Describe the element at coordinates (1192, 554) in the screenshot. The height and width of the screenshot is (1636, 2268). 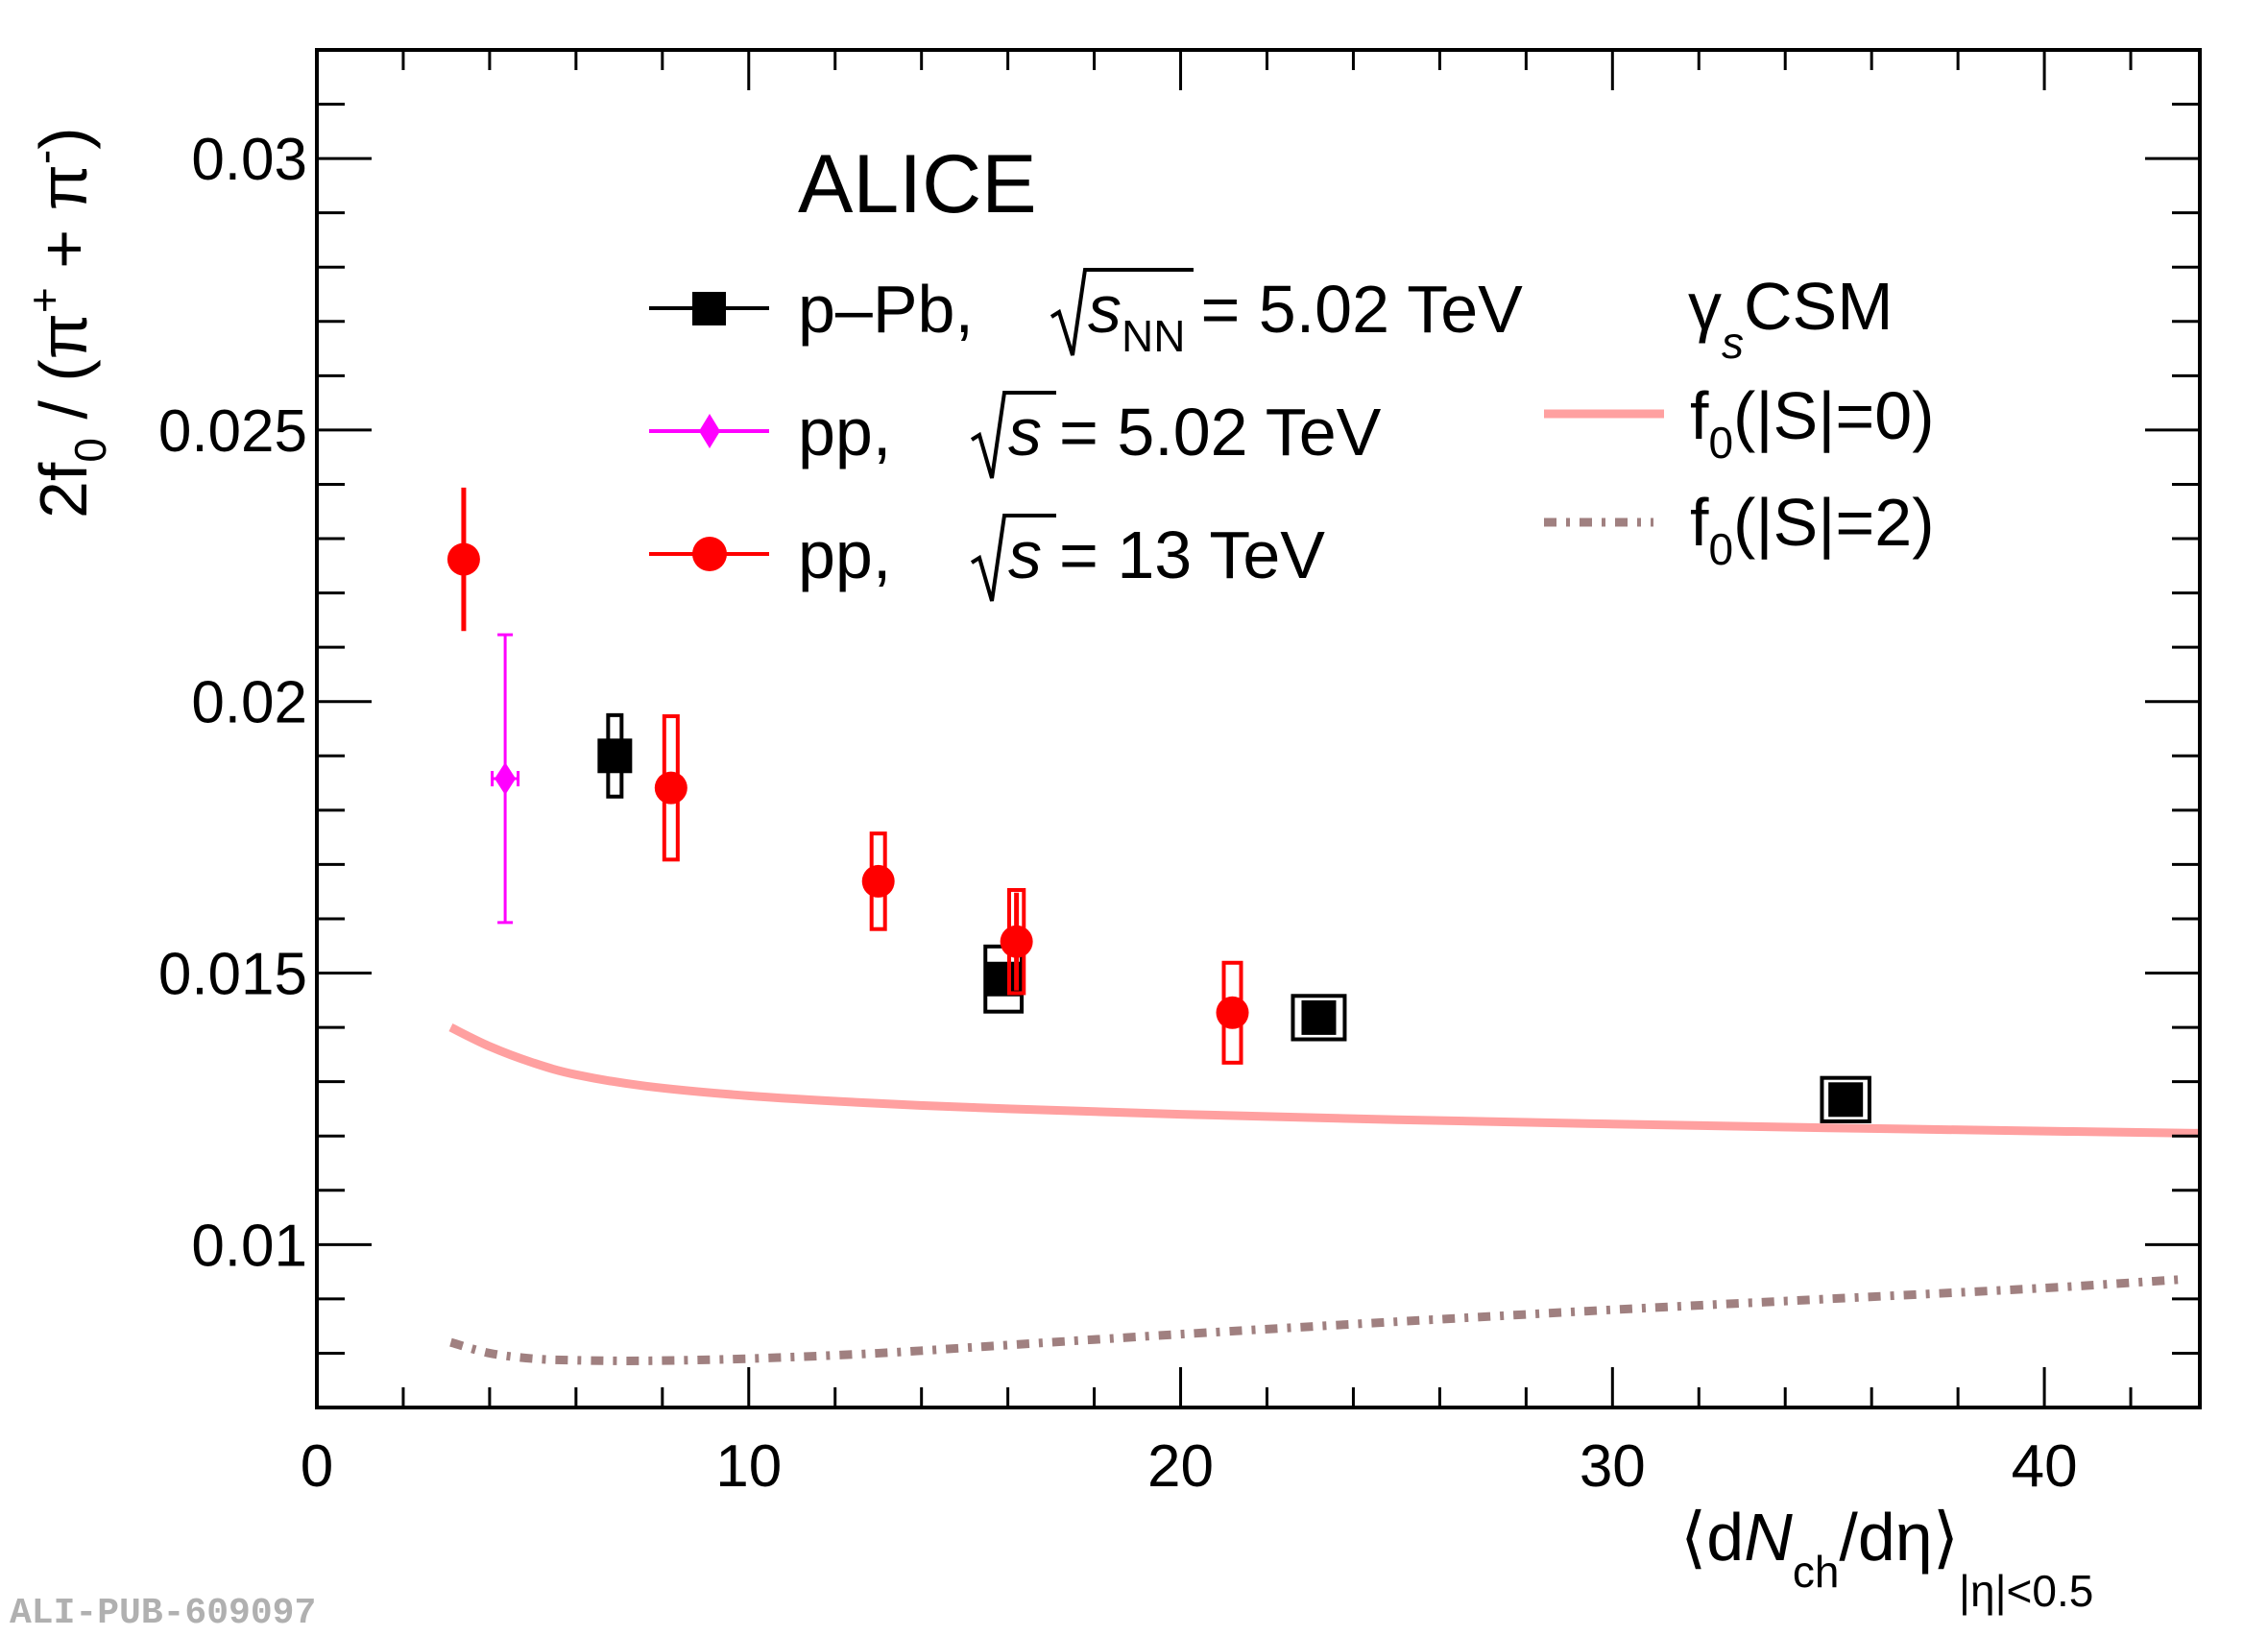
I see `legend-energy-value-pp13: = 13 TeV` at that location.